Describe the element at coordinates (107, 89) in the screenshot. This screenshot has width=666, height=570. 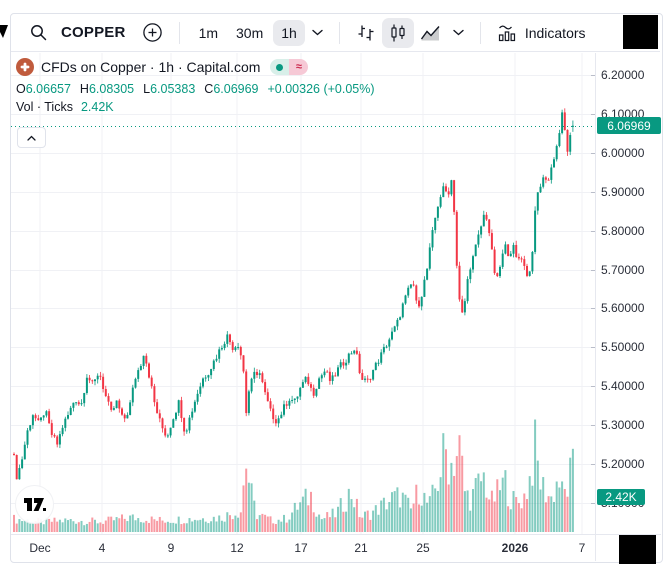
I see `ohlc-H: H6.08305` at that location.